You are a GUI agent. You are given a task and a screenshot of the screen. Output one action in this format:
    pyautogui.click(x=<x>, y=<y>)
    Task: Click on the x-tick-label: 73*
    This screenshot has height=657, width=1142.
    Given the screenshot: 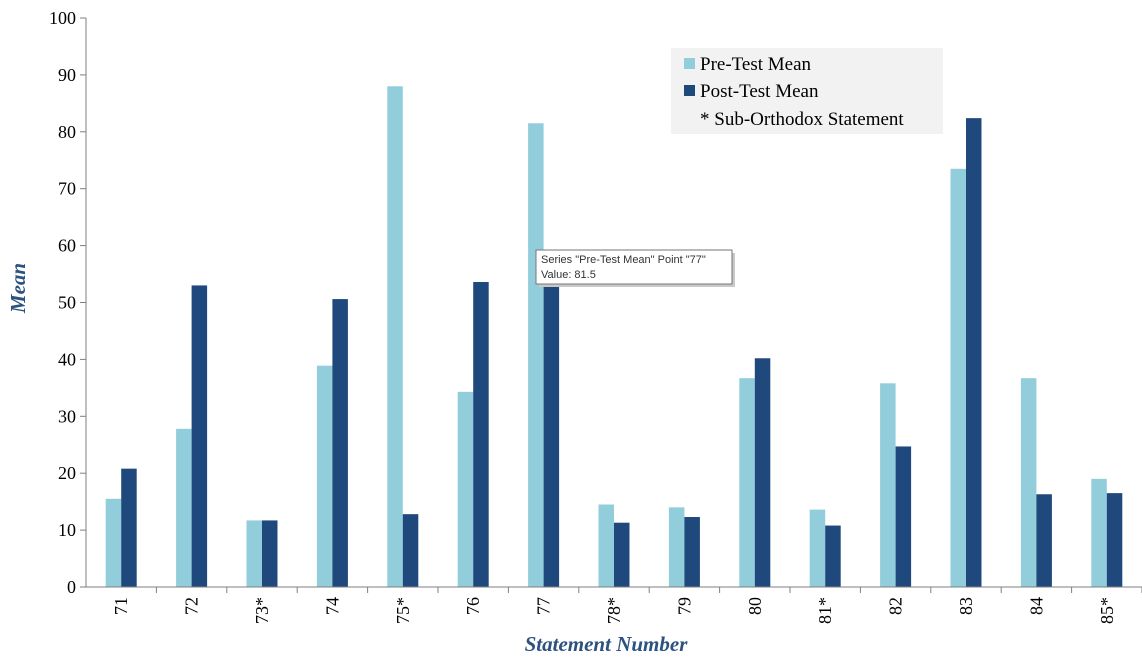 What is the action you would take?
    pyautogui.click(x=262, y=610)
    